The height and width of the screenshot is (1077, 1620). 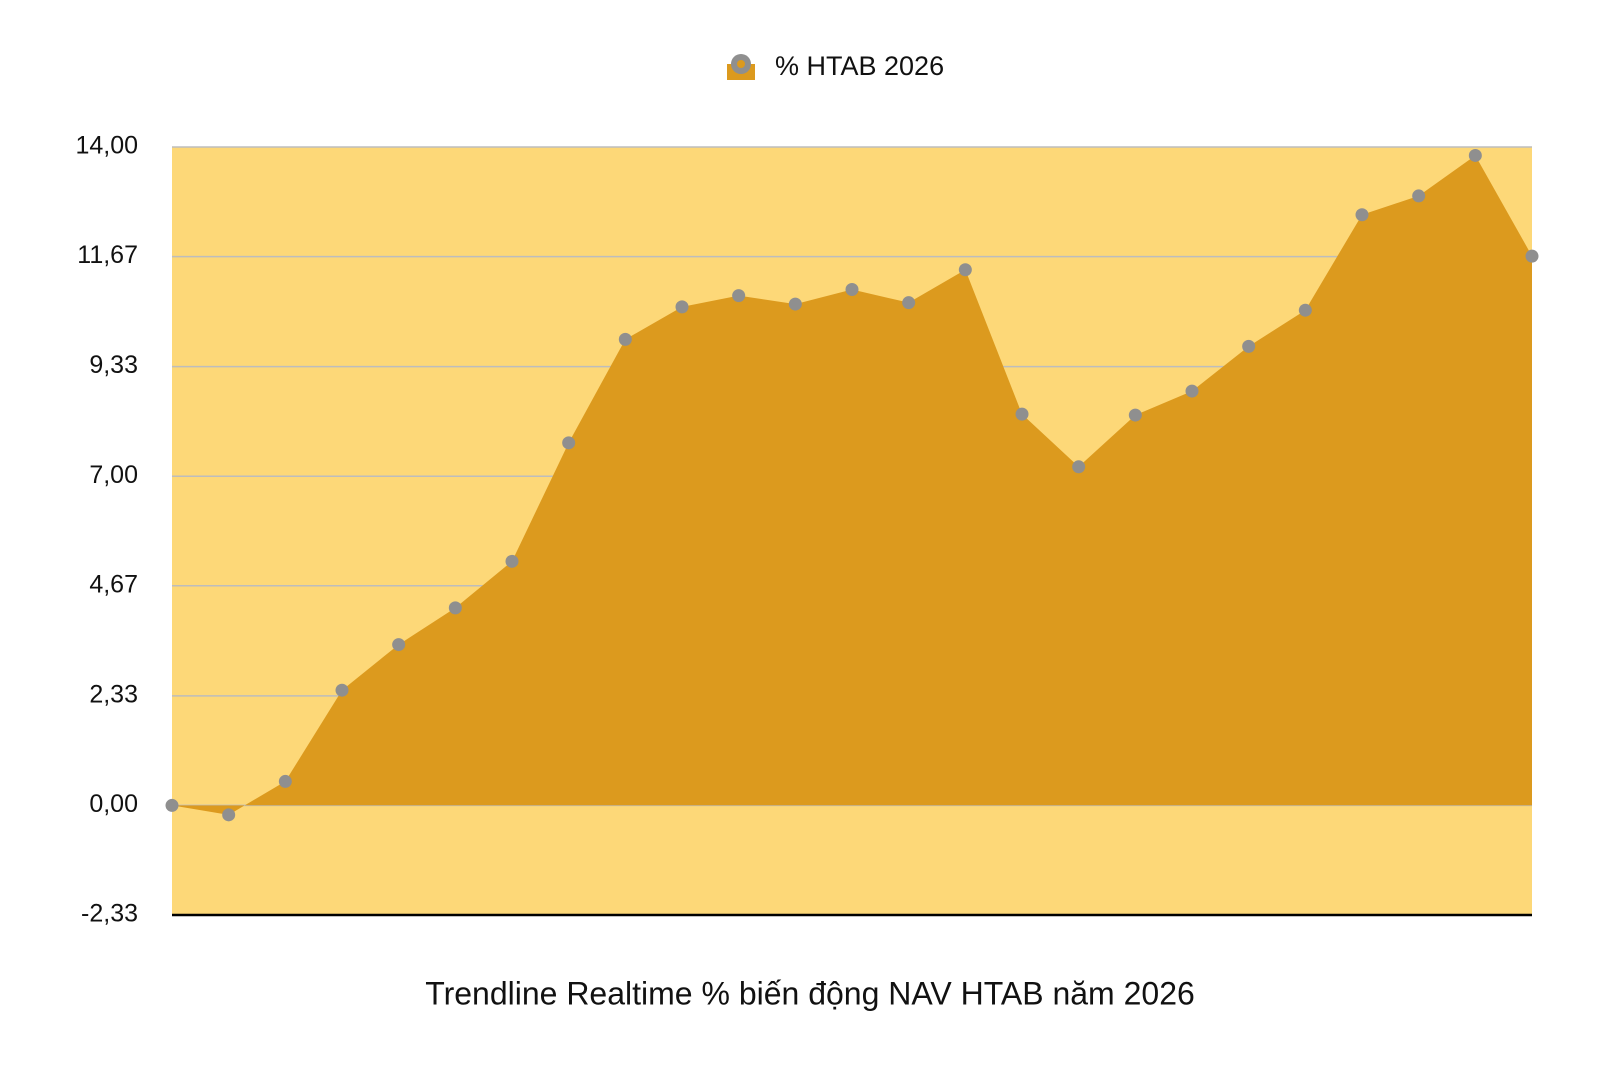 What do you see at coordinates (113, 365) in the screenshot?
I see `y-tick-label: 9,33` at bounding box center [113, 365].